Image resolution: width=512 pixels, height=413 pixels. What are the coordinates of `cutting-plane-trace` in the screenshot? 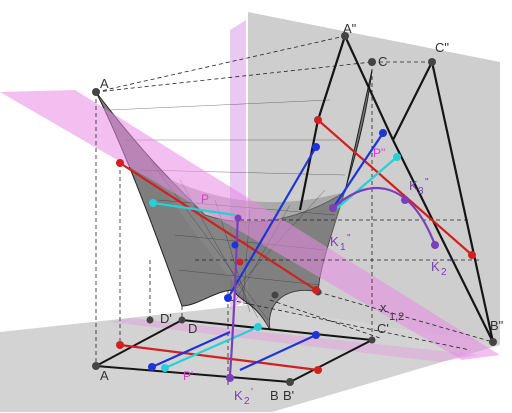 It's located at (295, 340).